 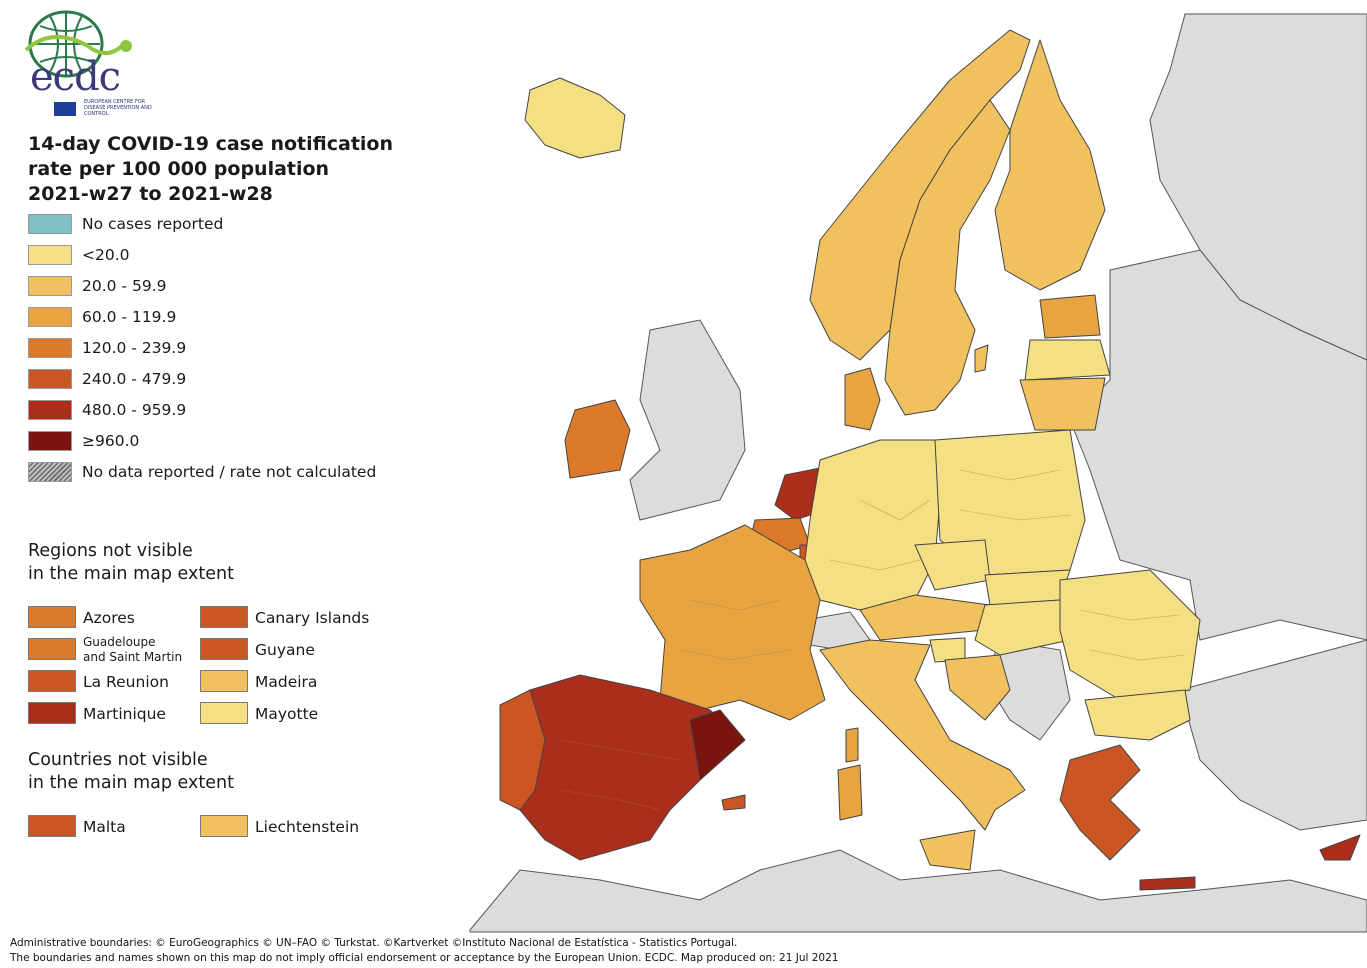 I want to click on region-croatia, so click(x=977, y=687).